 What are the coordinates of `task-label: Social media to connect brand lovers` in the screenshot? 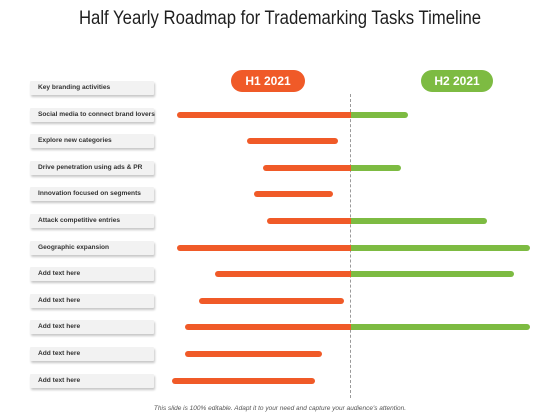 It's located at (92, 114).